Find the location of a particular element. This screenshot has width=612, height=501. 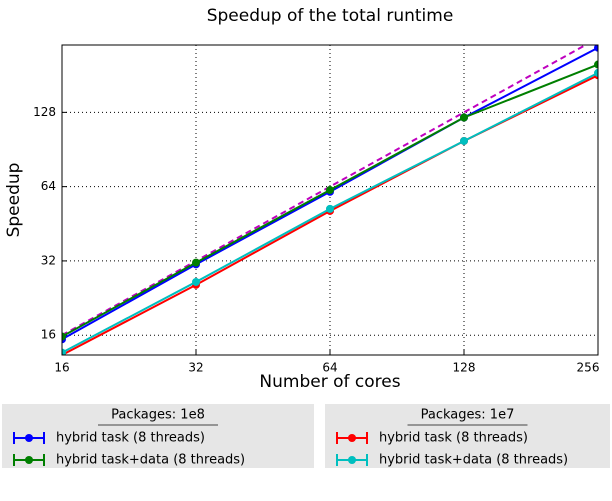

x-tick-label: 128 is located at coordinates (464, 368).